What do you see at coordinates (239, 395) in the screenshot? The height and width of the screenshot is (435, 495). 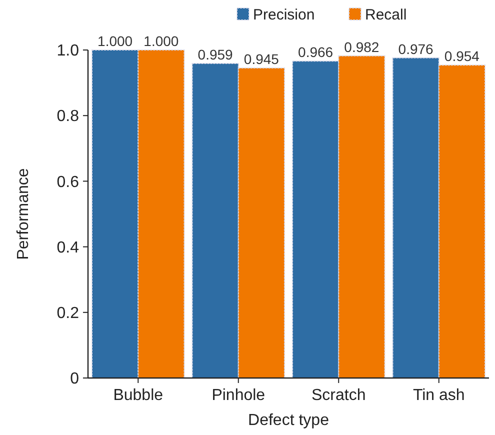 I see `x-tick-label: Pinhole` at bounding box center [239, 395].